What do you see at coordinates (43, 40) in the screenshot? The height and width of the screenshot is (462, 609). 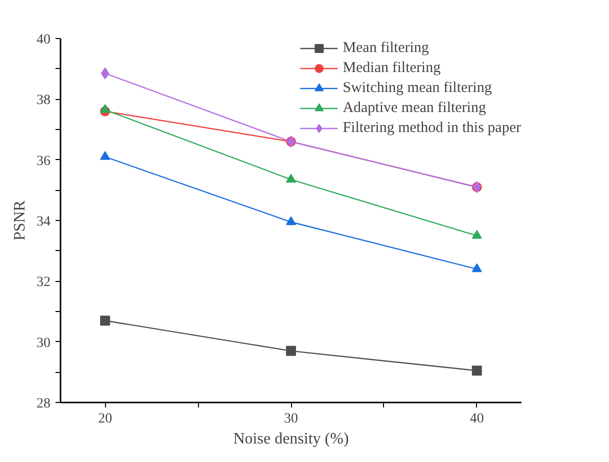 I see `y-tick-label: 40` at bounding box center [43, 40].